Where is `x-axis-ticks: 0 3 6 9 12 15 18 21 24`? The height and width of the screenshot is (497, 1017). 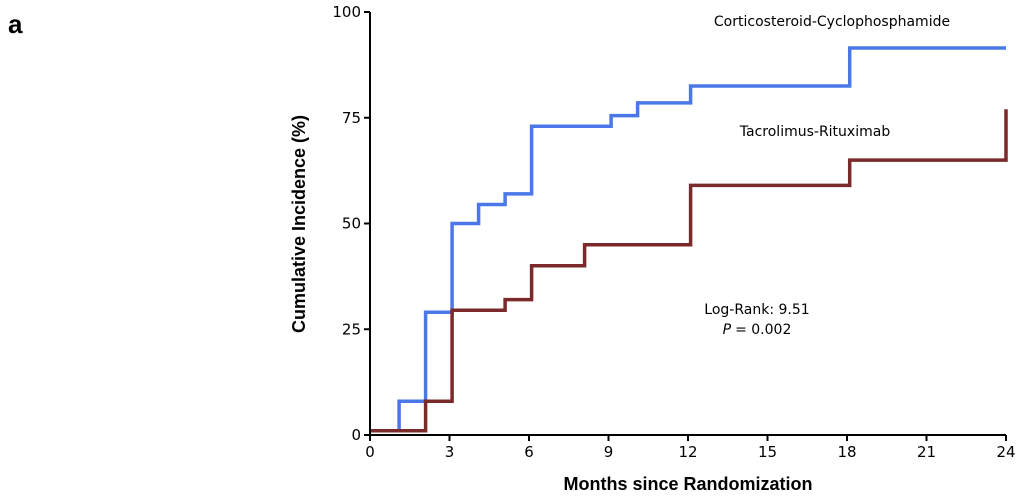 x-axis-ticks: 0 3 6 9 12 15 18 21 24 is located at coordinates (690, 448).